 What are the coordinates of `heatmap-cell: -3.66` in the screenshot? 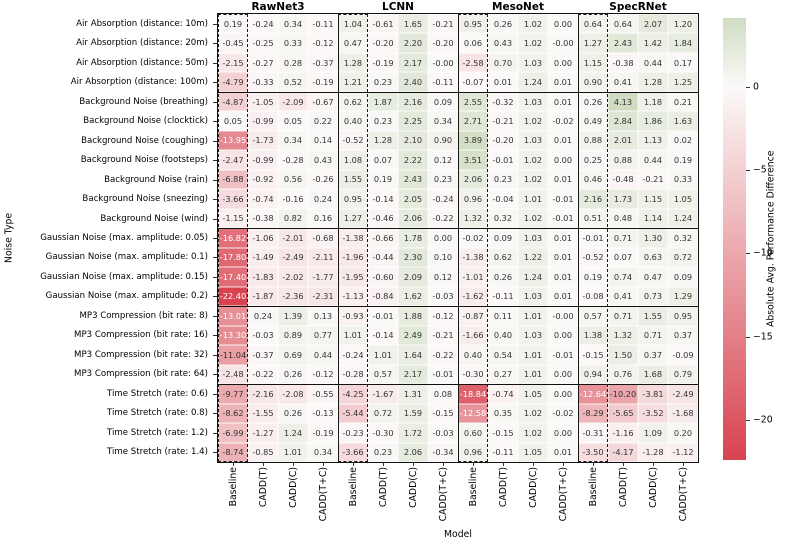 It's located at (353, 452).